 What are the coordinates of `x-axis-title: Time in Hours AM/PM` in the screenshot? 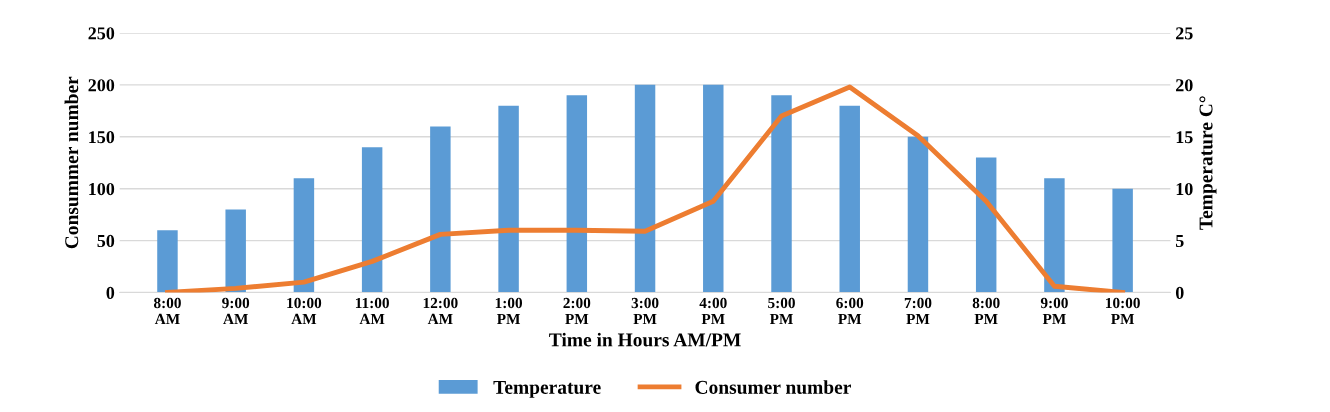 It's located at (645, 339).